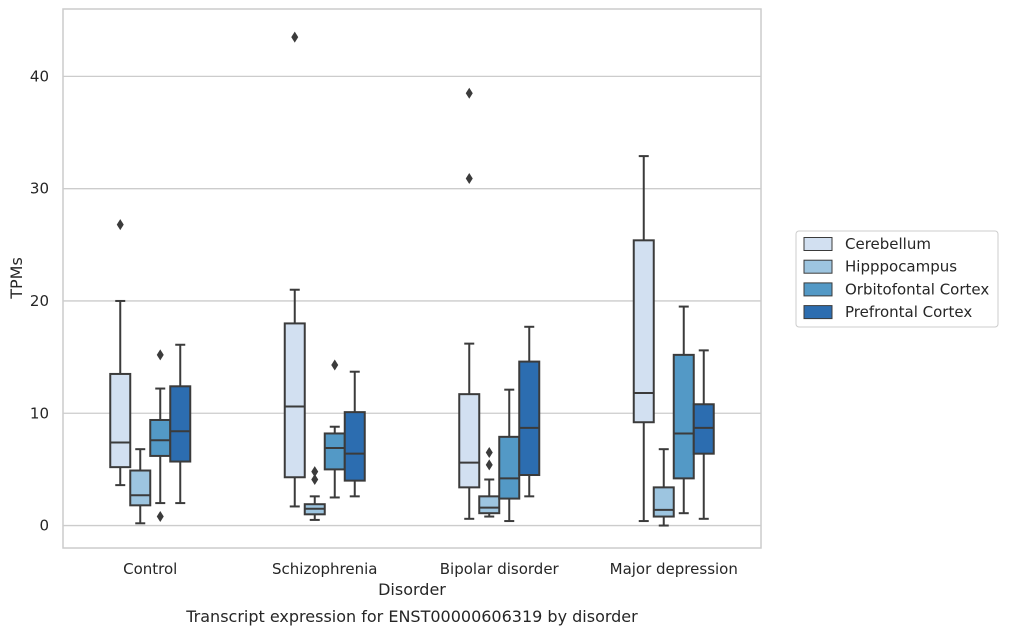 This screenshot has height=634, width=1009. What do you see at coordinates (39, 76) in the screenshot?
I see `y-tick-label: 40` at bounding box center [39, 76].